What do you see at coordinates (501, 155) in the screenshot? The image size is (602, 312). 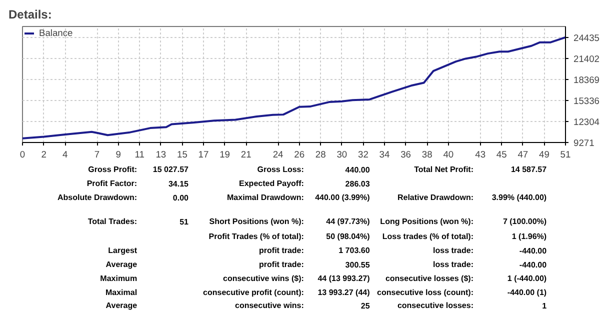 I see `x-tick-label: 45` at bounding box center [501, 155].